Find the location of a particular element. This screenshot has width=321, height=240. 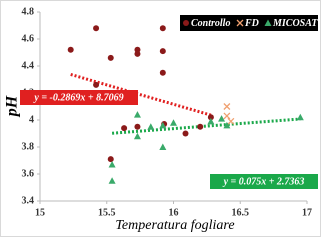

y-axis-title: pH is located at coordinates (12, 106).